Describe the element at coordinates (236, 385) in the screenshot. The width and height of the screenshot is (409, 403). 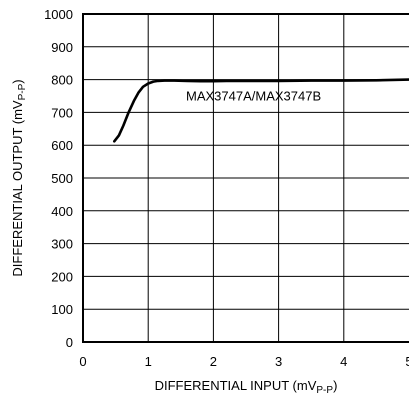
I see `x-axis-title-prefix: DIFFERENTIAL INPUT (mV` at that location.